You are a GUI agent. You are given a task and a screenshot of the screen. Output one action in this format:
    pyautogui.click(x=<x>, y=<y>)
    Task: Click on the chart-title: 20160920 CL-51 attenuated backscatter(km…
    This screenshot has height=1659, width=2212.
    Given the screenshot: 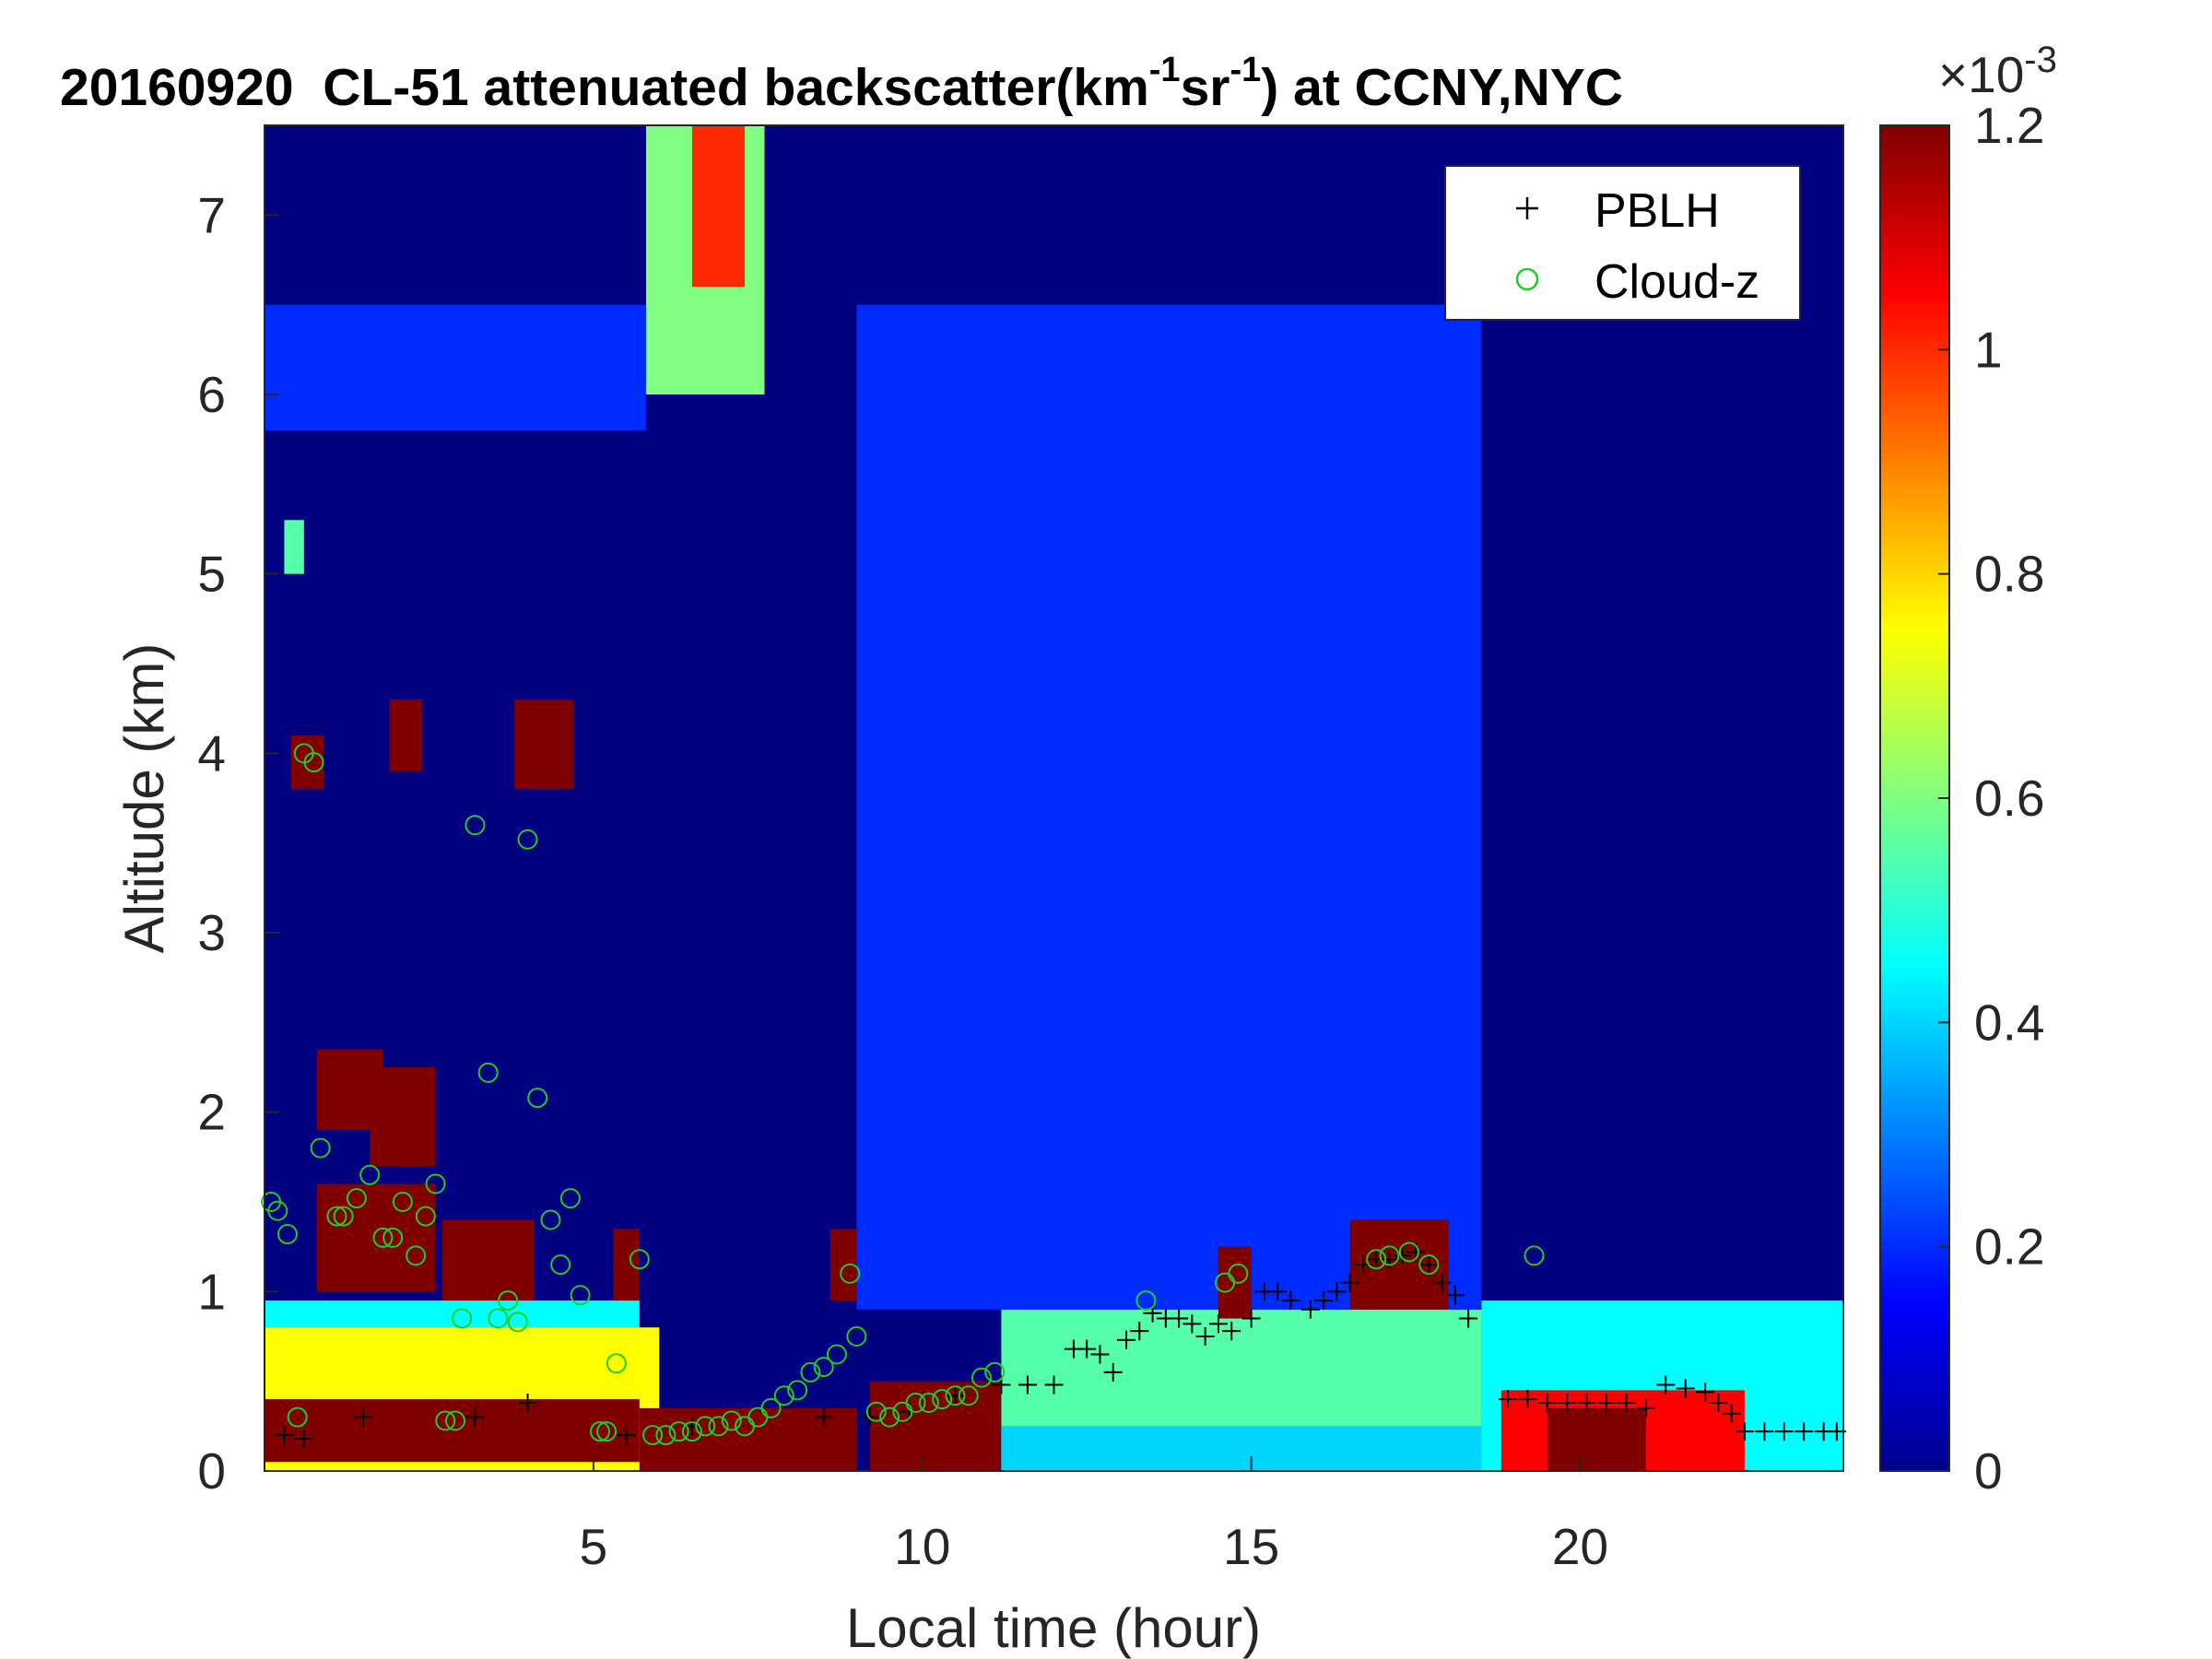 What is the action you would take?
    pyautogui.click(x=841, y=84)
    